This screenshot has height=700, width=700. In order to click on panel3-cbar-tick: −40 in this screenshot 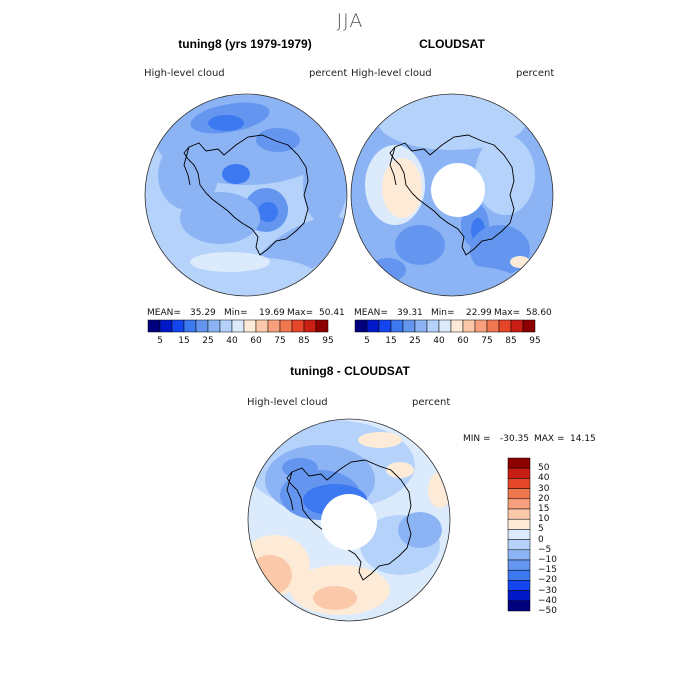, I will do `click(547, 601)`.